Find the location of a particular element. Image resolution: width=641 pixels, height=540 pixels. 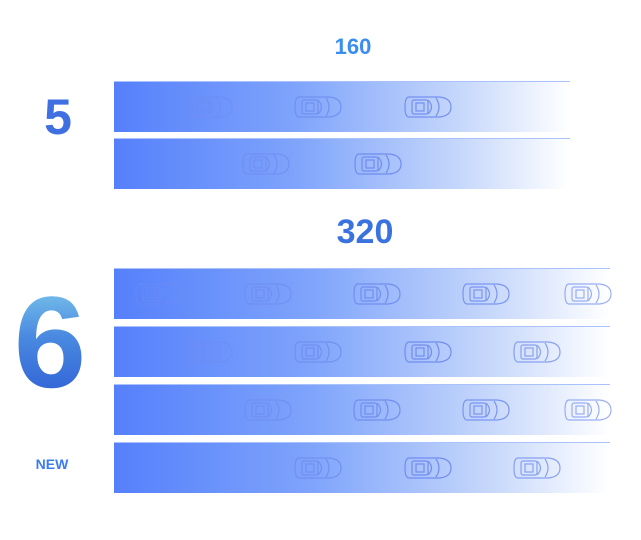

lanes-label-5: 5 is located at coordinates (58, 117).